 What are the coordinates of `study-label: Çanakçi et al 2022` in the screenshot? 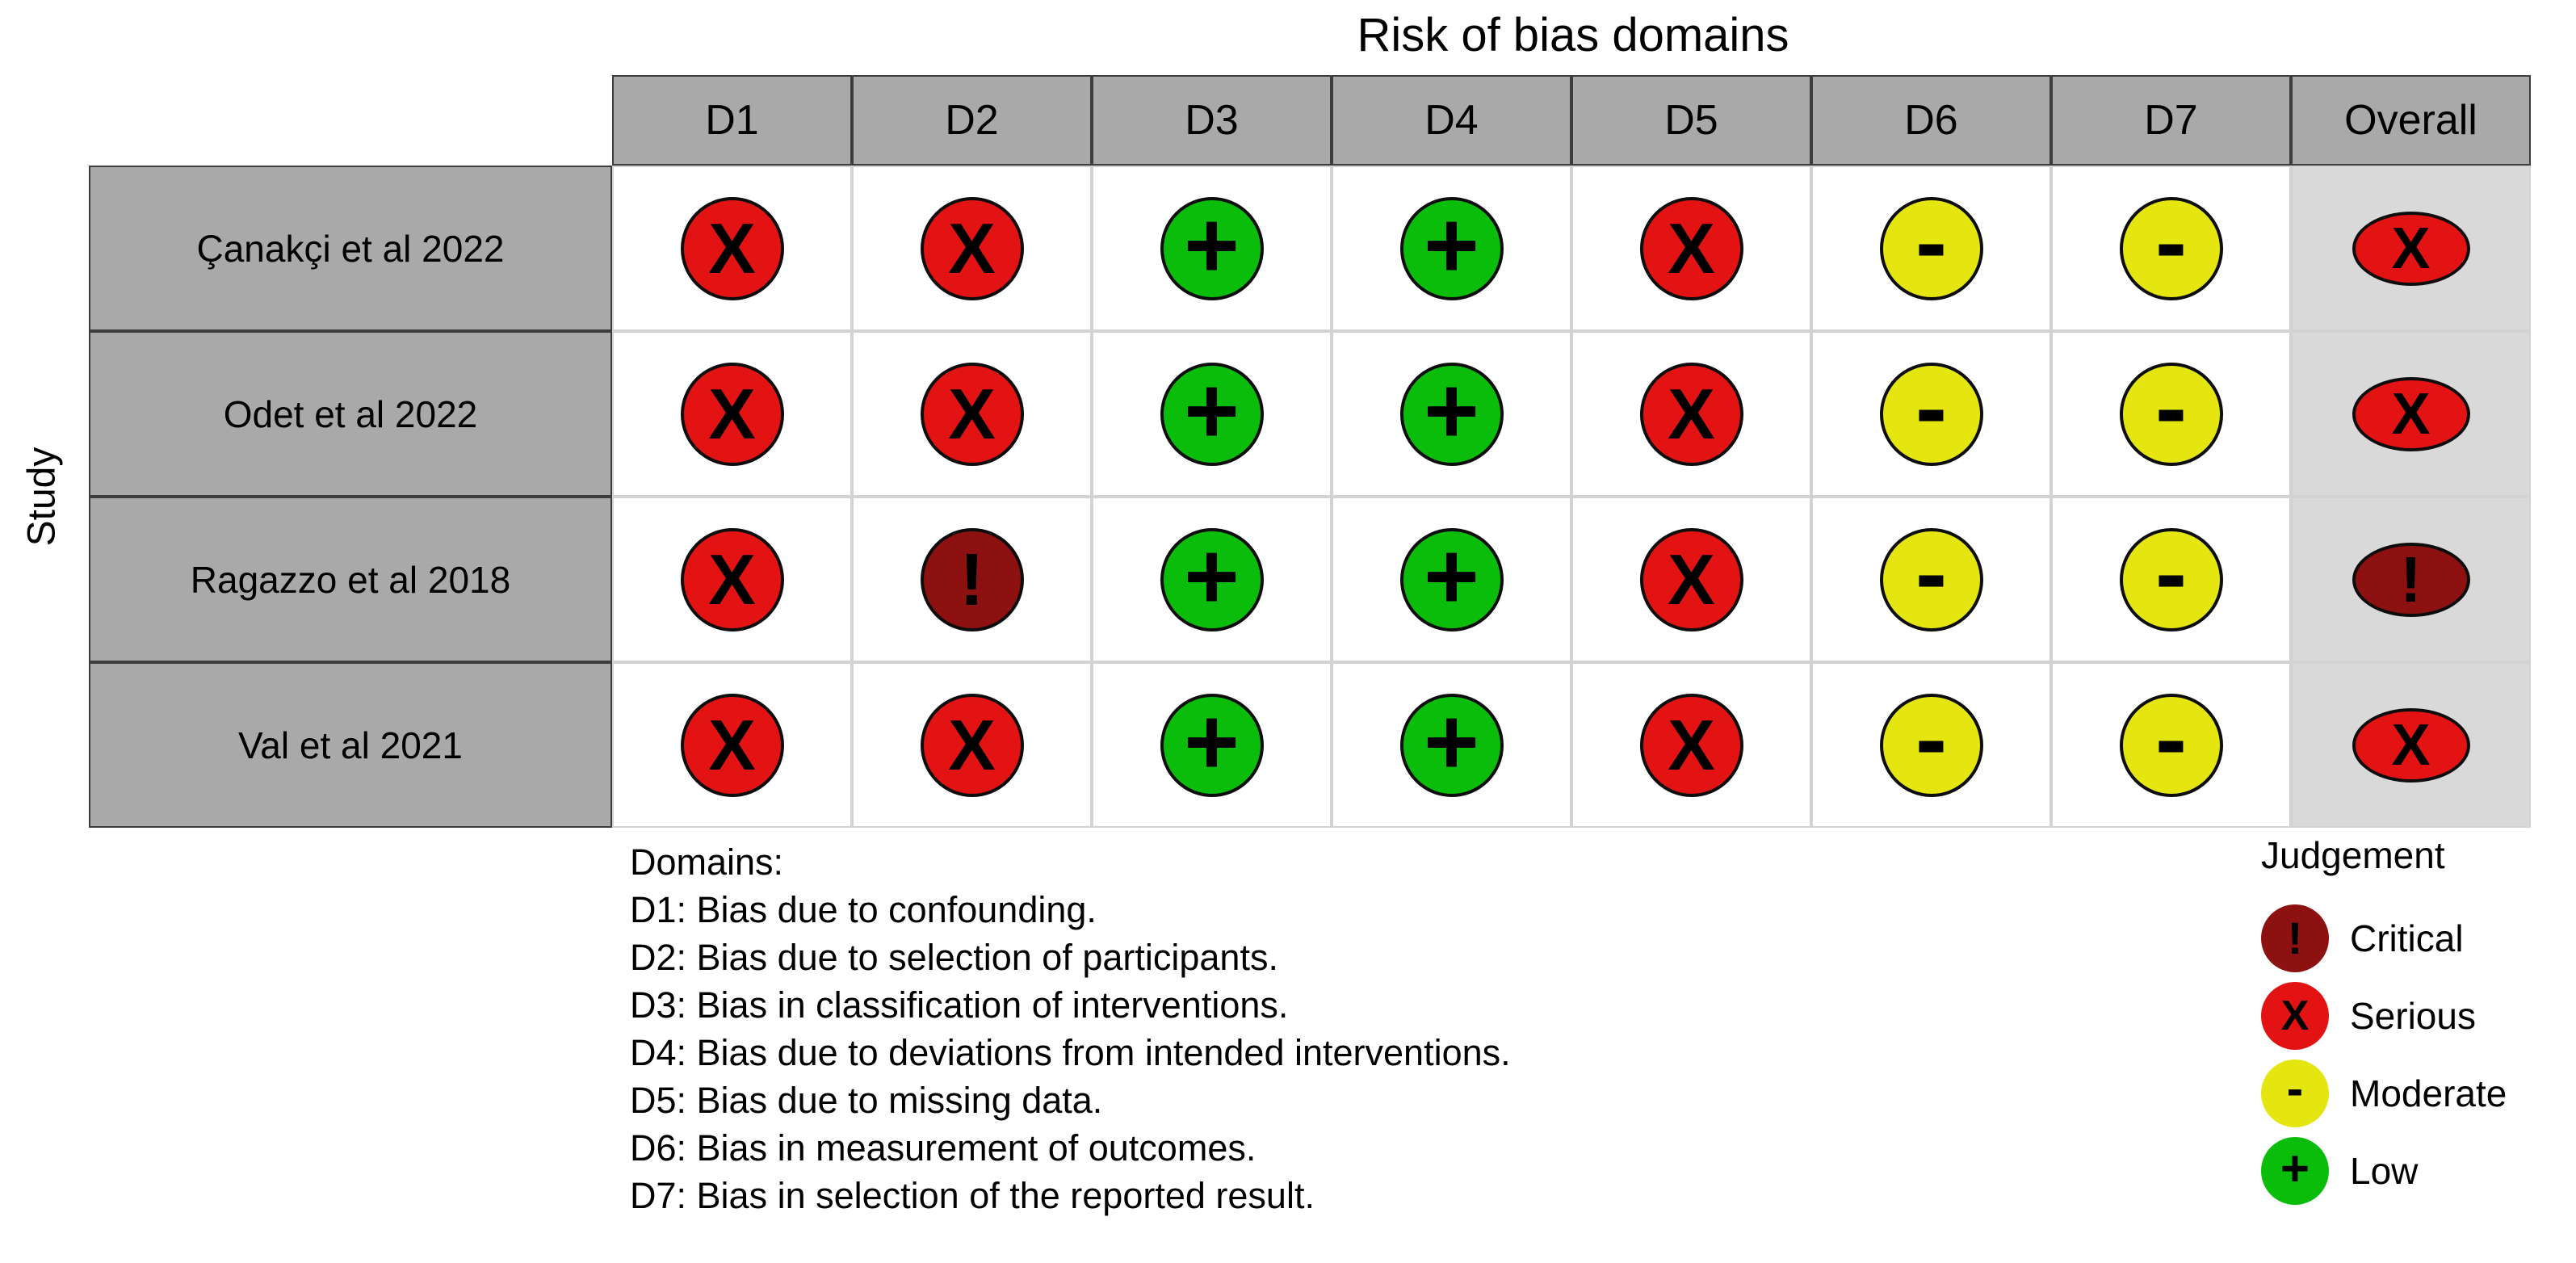 It's located at (350, 249).